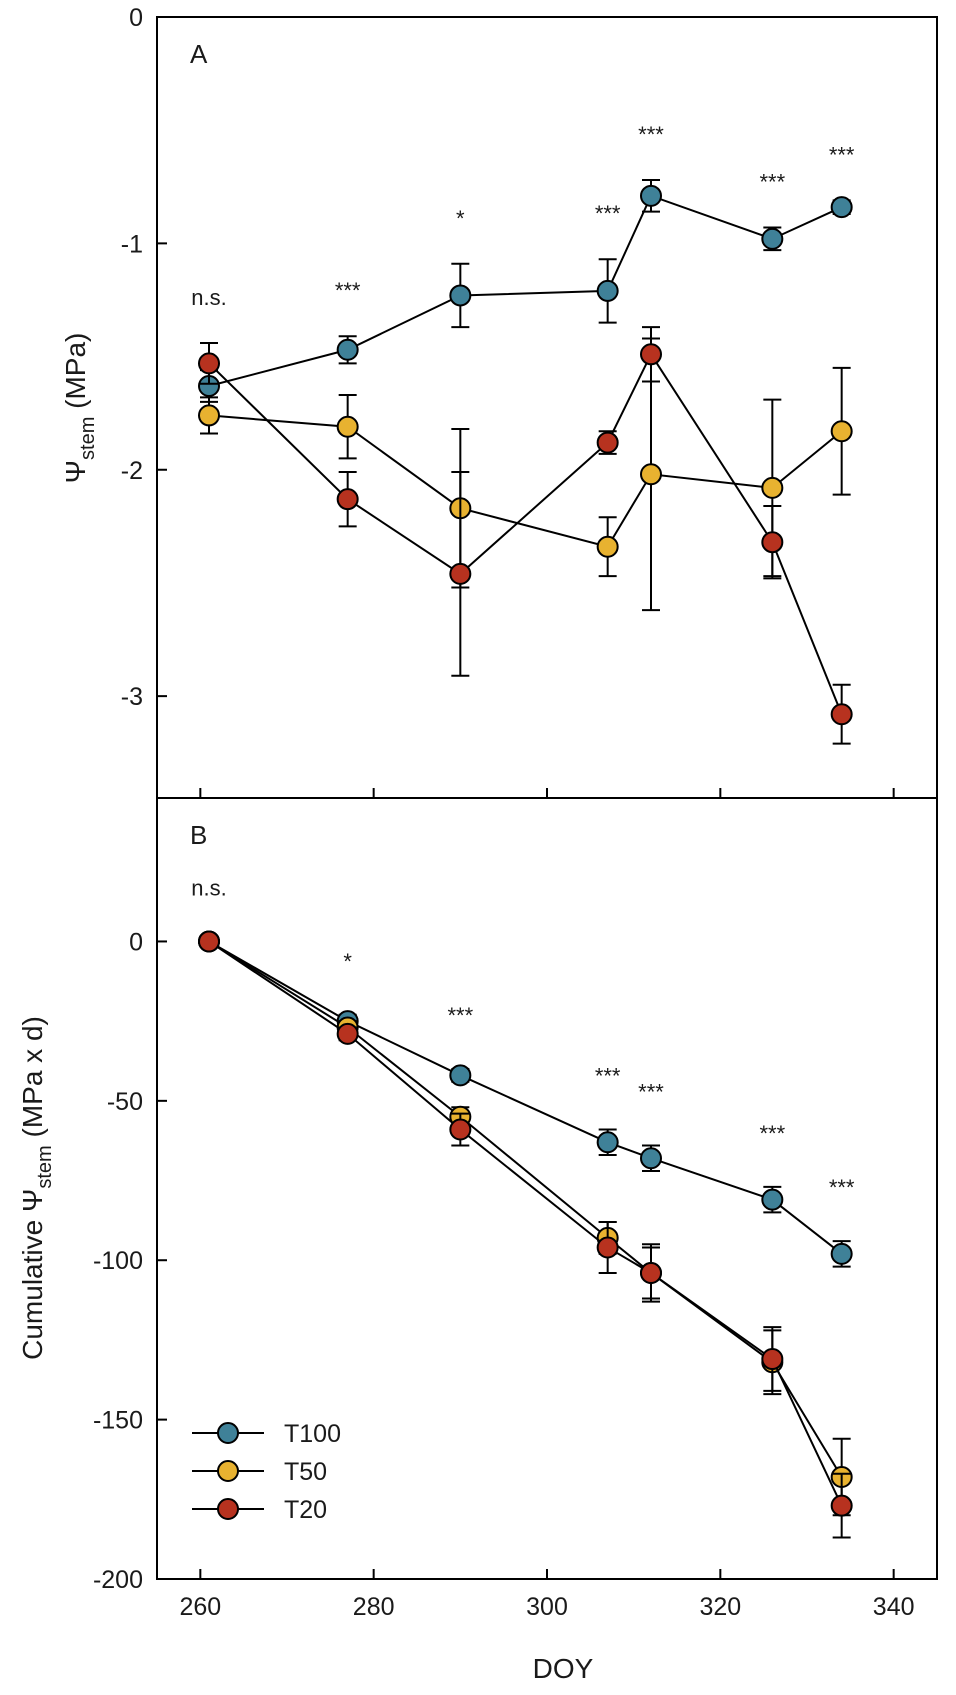 Image resolution: width=956 pixels, height=1695 pixels. What do you see at coordinates (374, 1607) in the screenshot?
I see `x-tick-label: 280` at bounding box center [374, 1607].